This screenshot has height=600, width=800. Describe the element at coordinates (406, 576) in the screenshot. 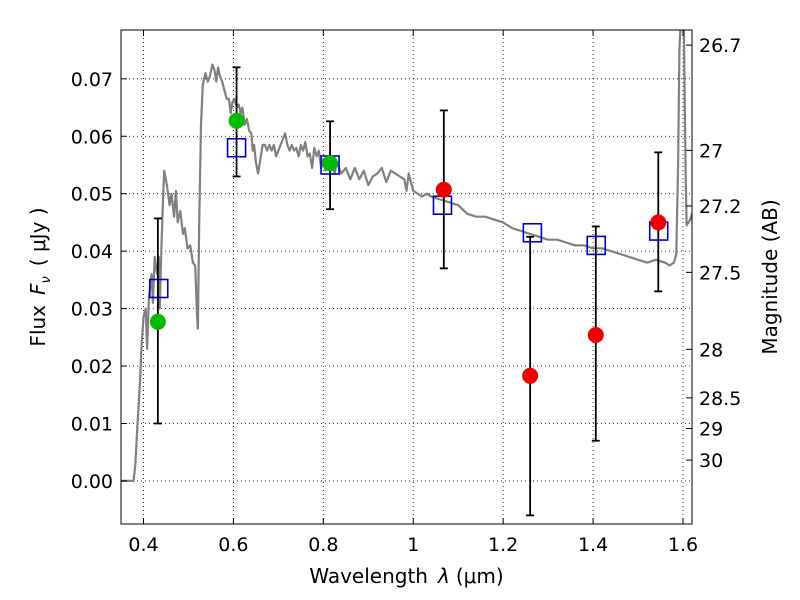

I see `x-axis-label: Wavelength λ (μm)` at that location.